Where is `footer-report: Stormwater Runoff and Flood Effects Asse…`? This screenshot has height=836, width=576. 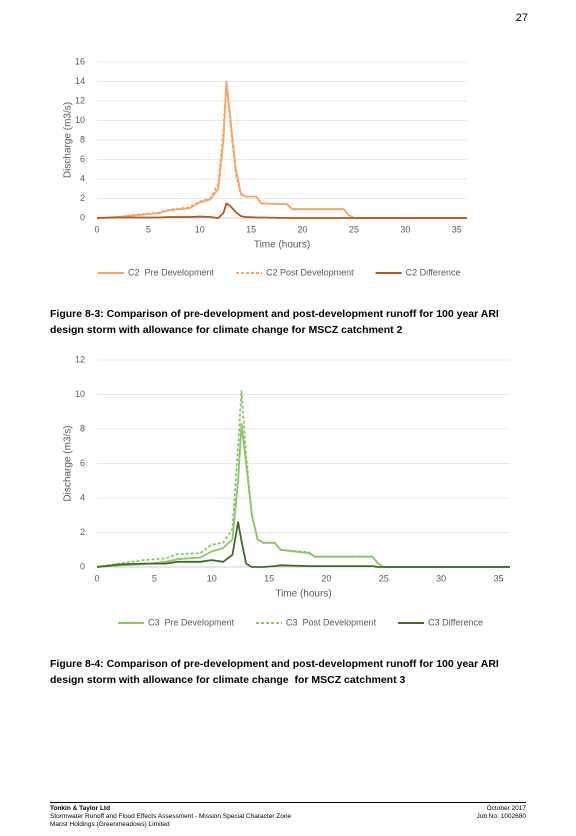
footer-report: Stormwater Runoff and Flood Effects Asse… is located at coordinates (171, 816).